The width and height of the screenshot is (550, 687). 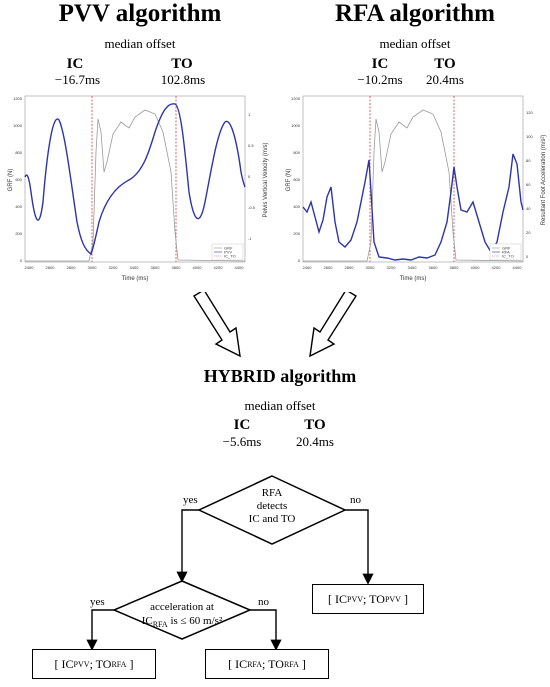 I want to click on rfa-xtick: 2400, so click(x=308, y=267).